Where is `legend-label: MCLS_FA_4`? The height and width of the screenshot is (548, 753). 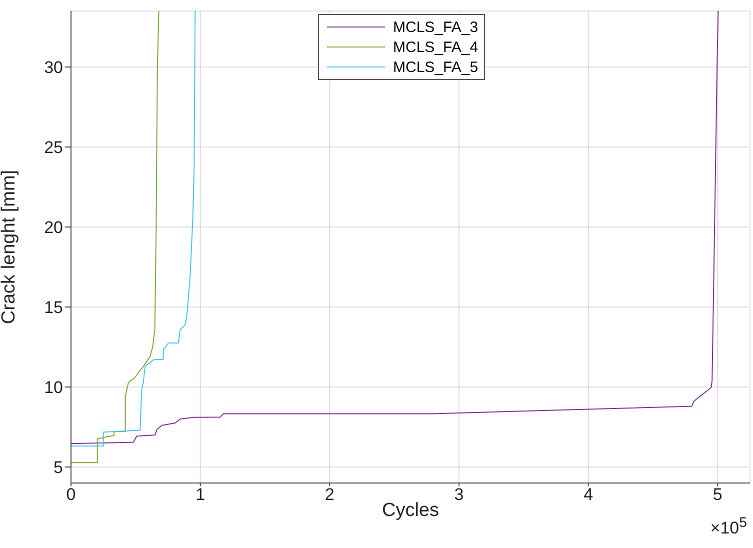 legend-label: MCLS_FA_4 is located at coordinates (435, 47).